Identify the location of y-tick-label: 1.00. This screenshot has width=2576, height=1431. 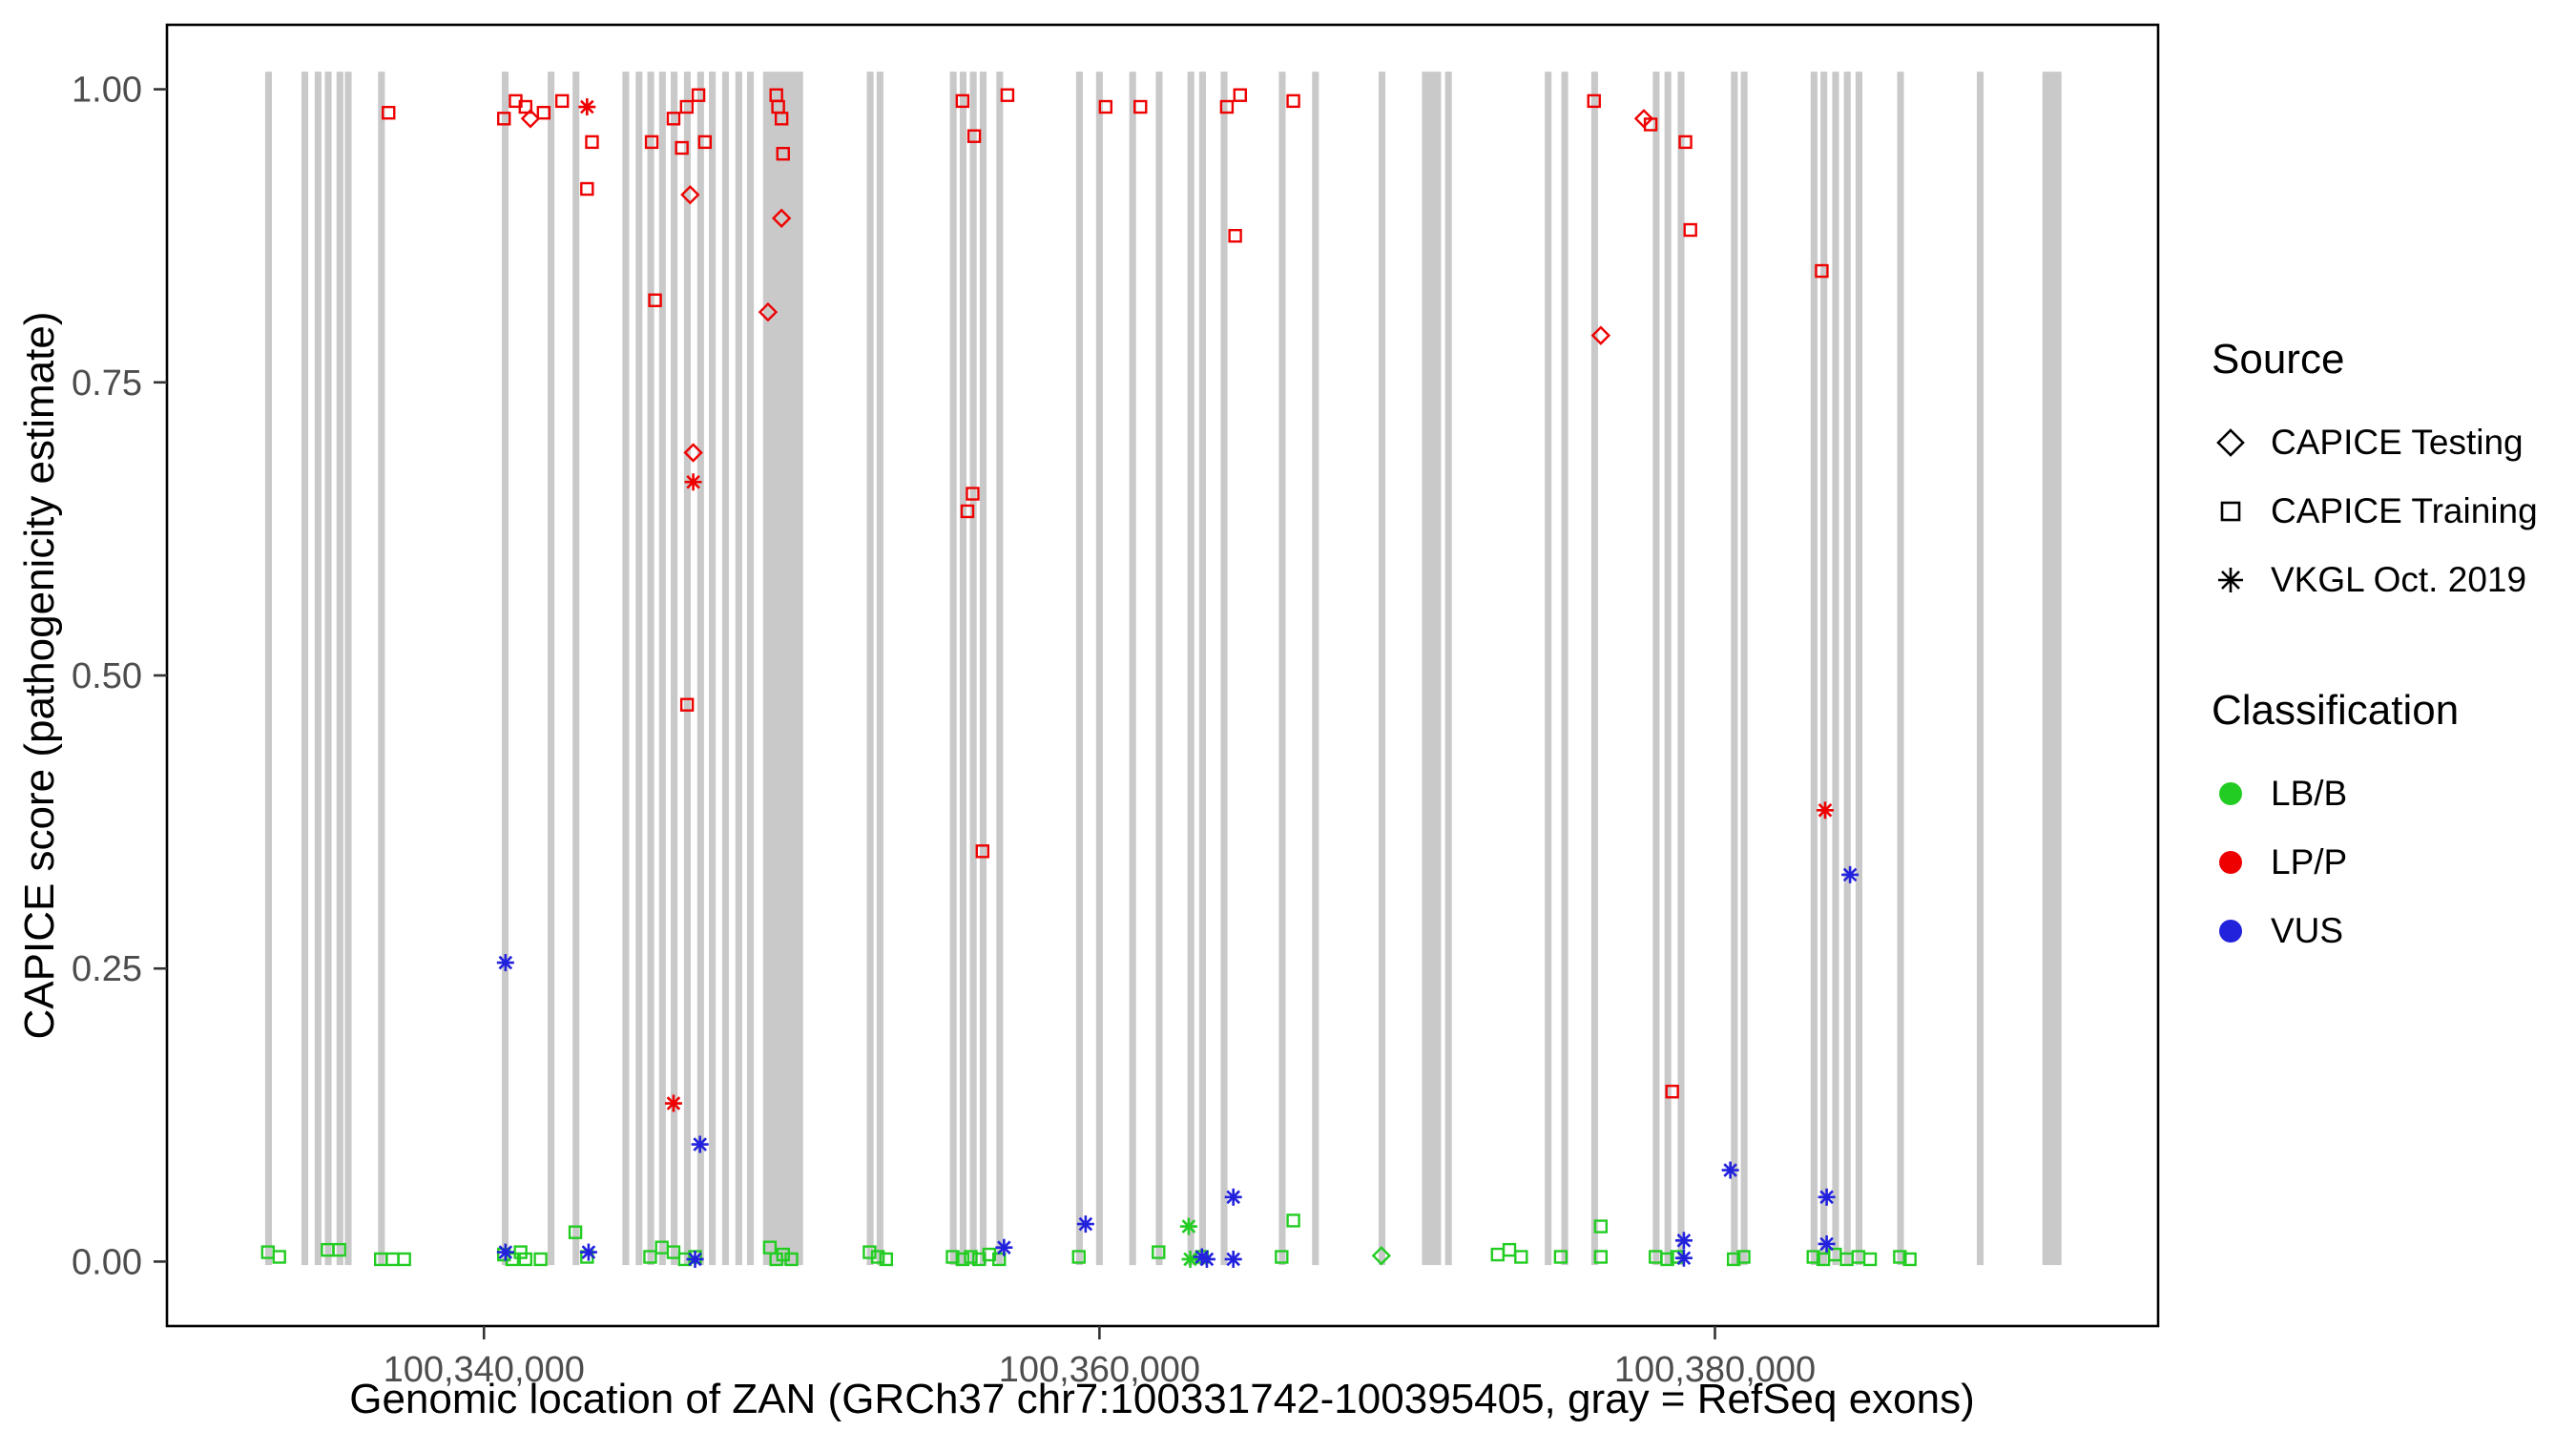
(107, 91).